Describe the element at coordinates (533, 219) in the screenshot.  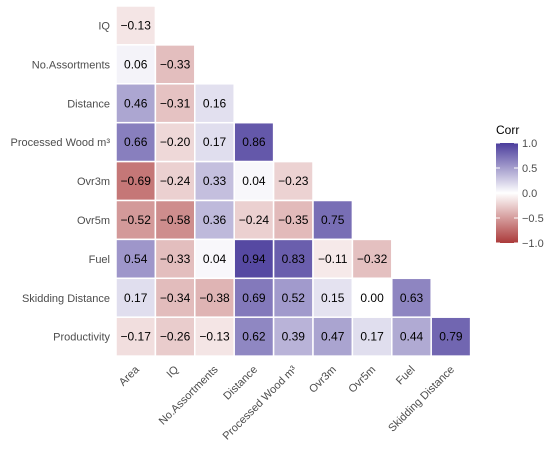
I see `legend-tick-label: −0.5` at that location.